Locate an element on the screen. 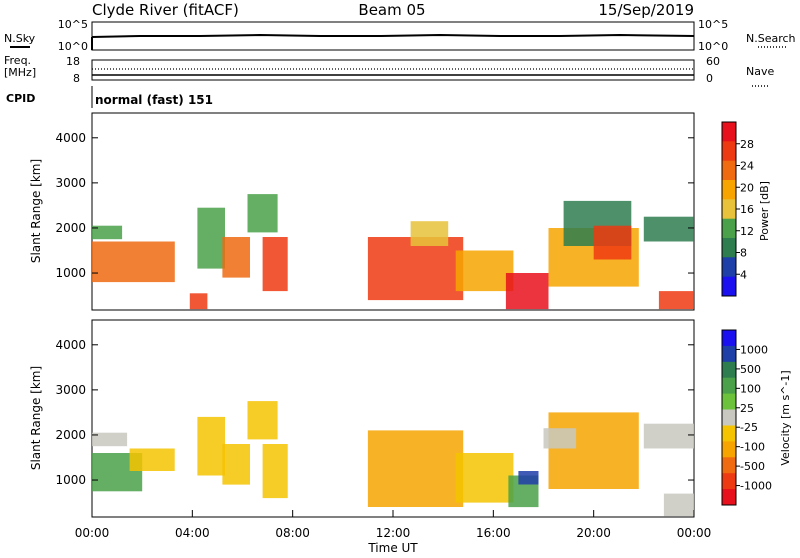 The height and width of the screenshot is (558, 800). colorbar-tick-label: 20 is located at coordinates (747, 187).